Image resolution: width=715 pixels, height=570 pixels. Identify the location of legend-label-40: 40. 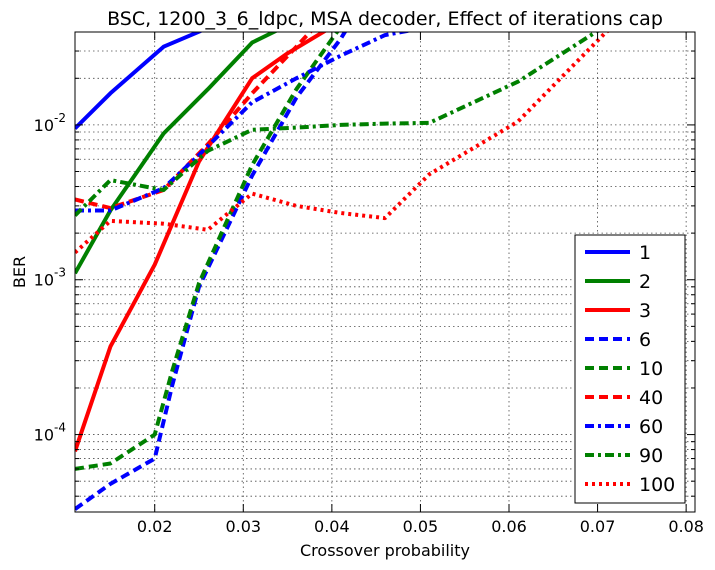
(651, 398).